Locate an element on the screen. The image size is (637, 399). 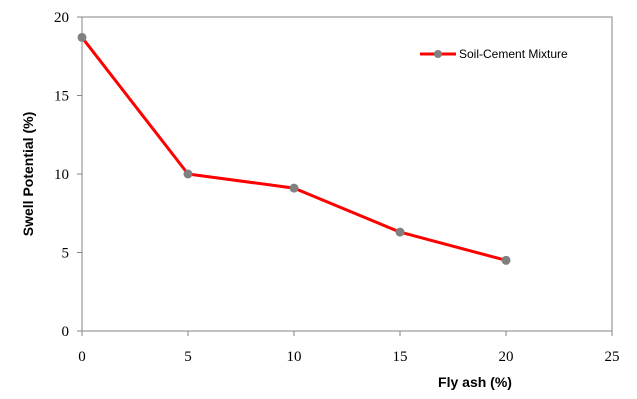
legend: Soil-Cement Mixture is located at coordinates (494, 54).